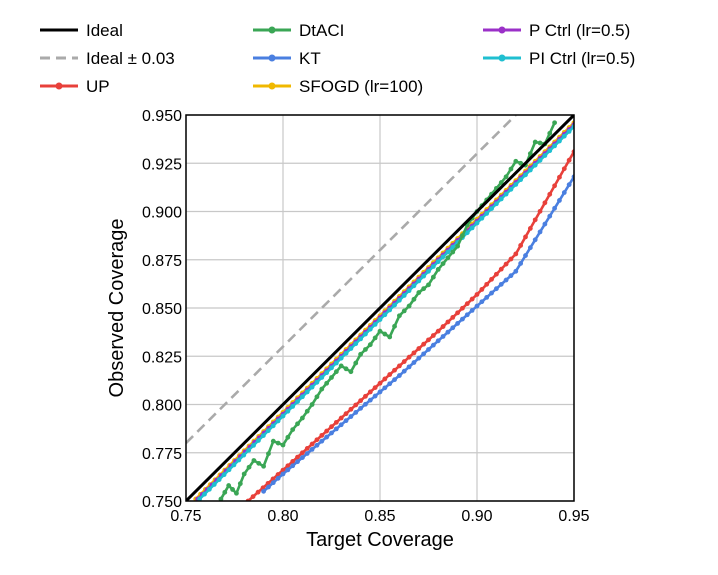  Describe the element at coordinates (556, 30) in the screenshot. I see `legend-entry-p-ctrl-lr-0-5: P Ctrl (lr=0.5)` at that location.